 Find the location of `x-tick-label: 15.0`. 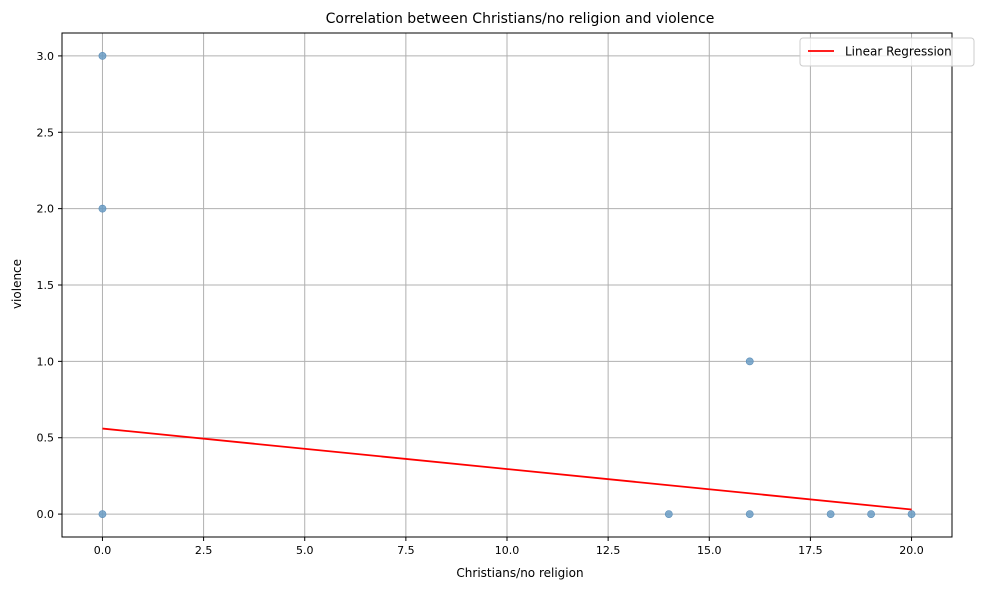

x-tick-label: 15.0 is located at coordinates (709, 550).